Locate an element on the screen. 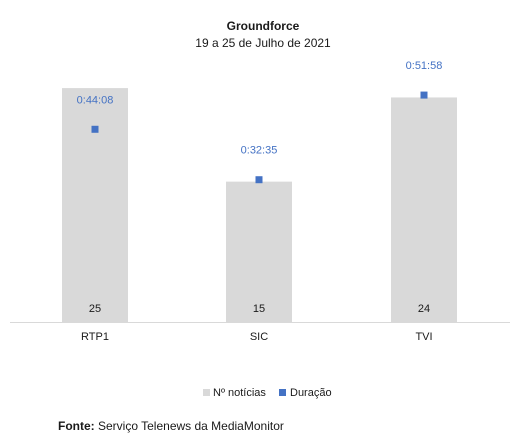 This screenshot has height=448, width=527. bar-label-rtp1: 25 is located at coordinates (95, 309).